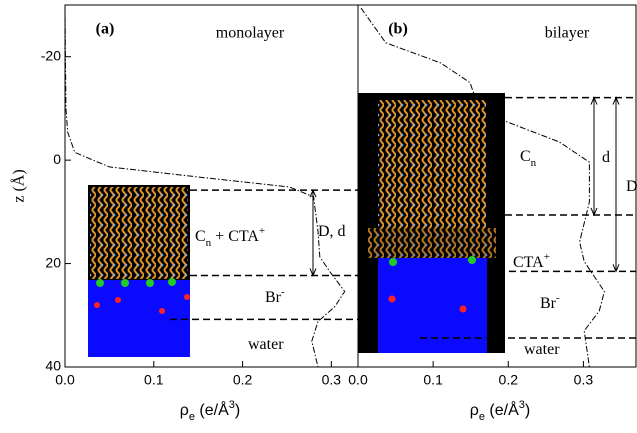 Image resolution: width=637 pixels, height=433 pixels. Describe the element at coordinates (431, 223) in the screenshot. I see `inset-image-b` at that location.